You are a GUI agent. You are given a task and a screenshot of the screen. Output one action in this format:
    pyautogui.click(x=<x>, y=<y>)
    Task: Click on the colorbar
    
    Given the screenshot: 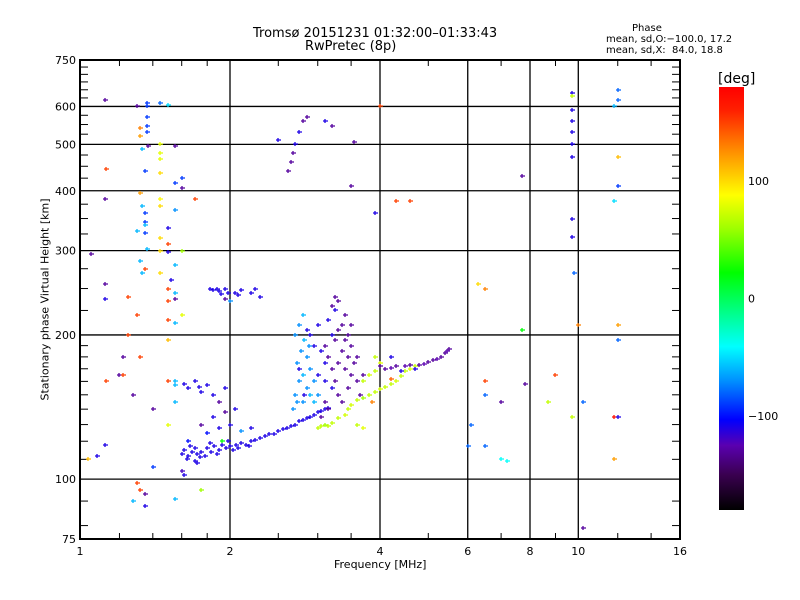 What is the action you would take?
    pyautogui.click(x=731, y=298)
    